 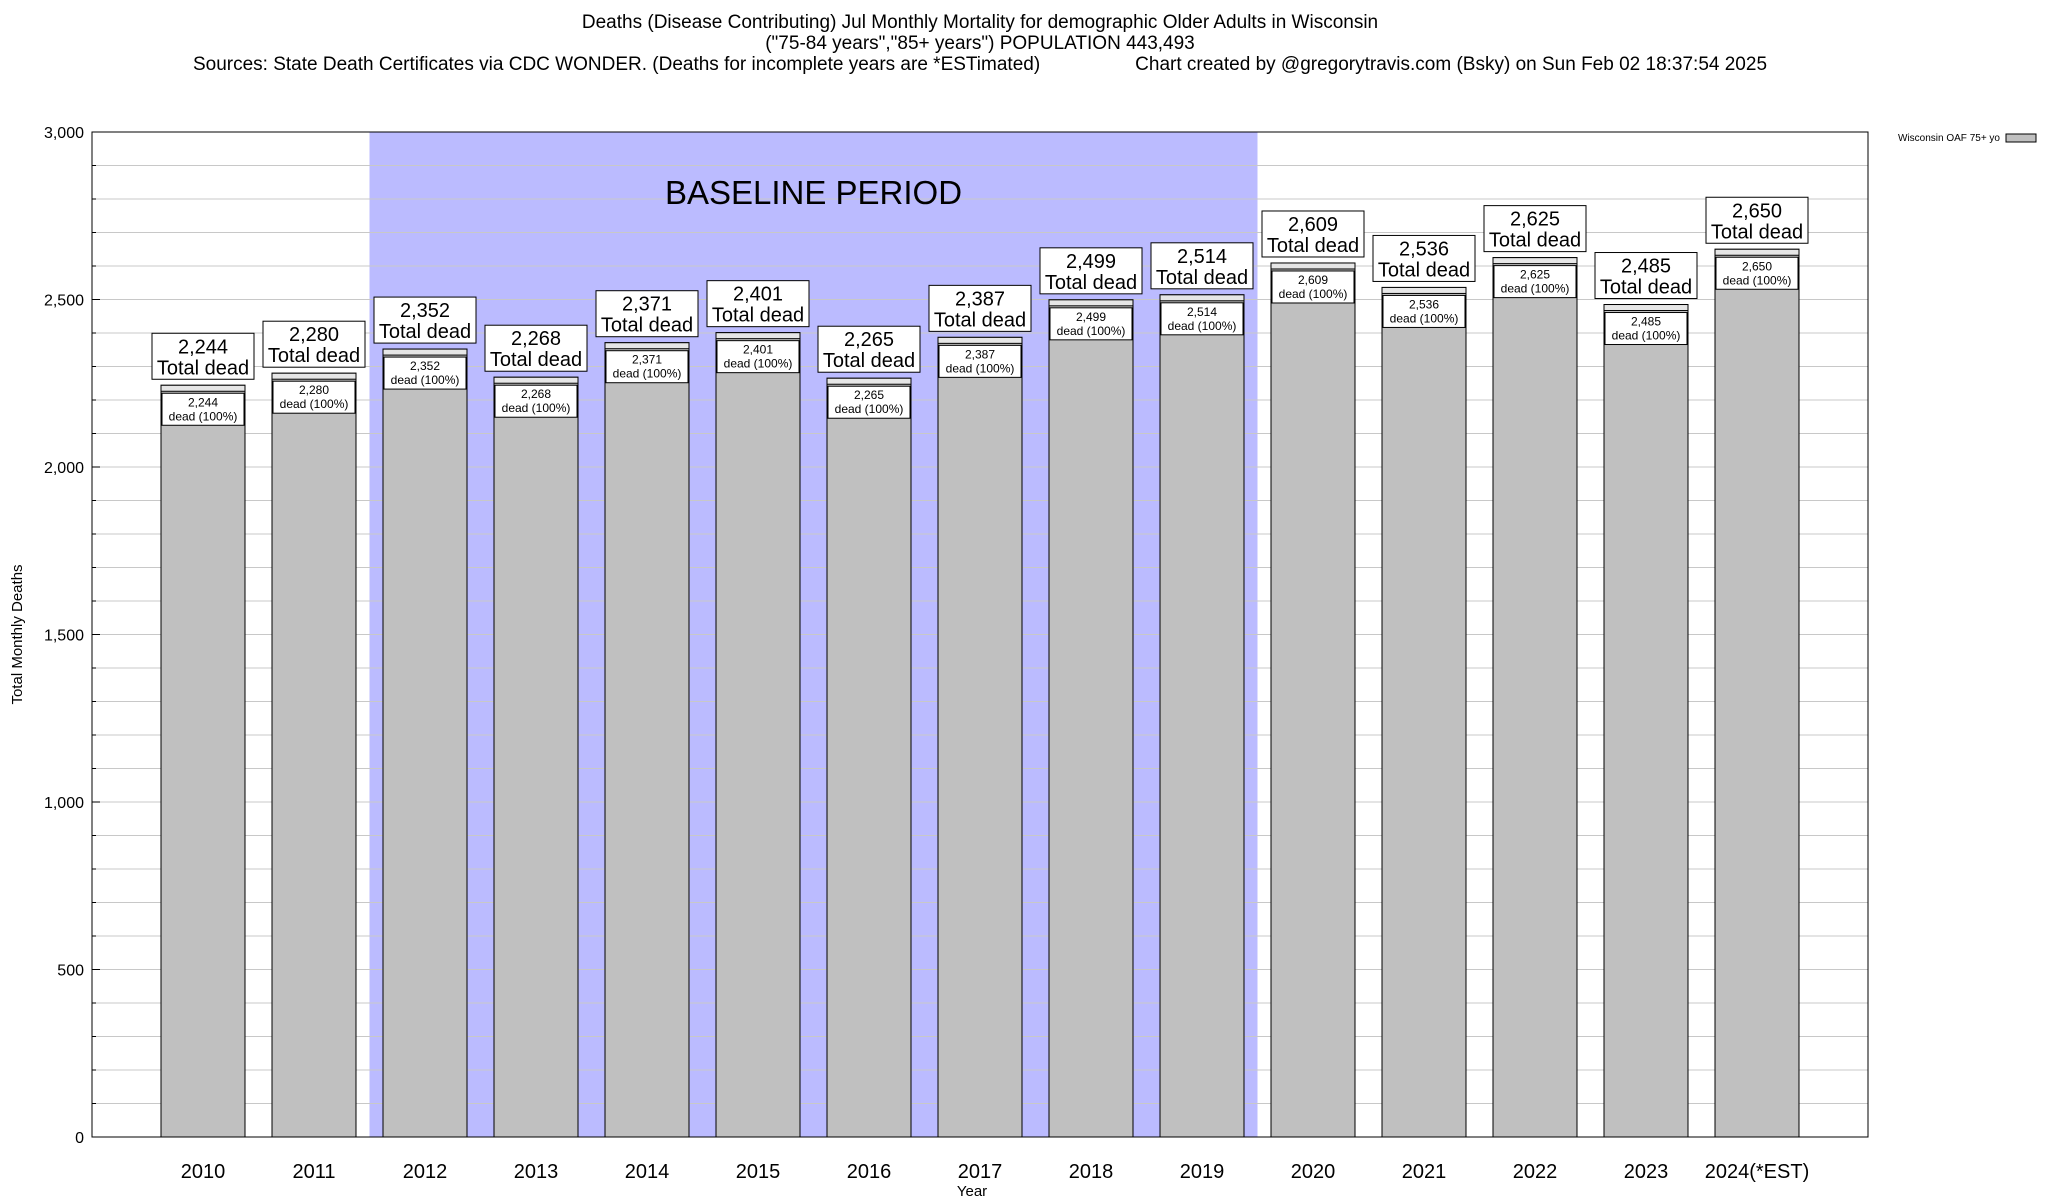 What do you see at coordinates (70, 971) in the screenshot?
I see `y-tick-label: 500` at bounding box center [70, 971].